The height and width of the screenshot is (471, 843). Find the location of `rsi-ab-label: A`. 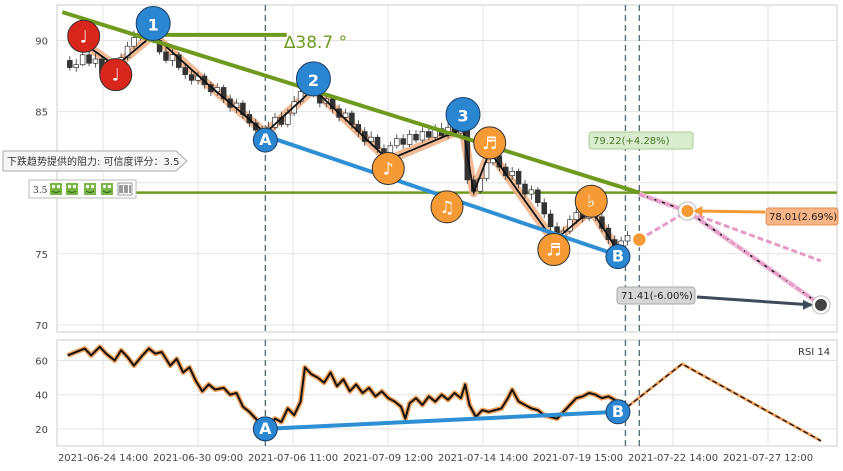

rsi-ab-label: A is located at coordinates (265, 428).